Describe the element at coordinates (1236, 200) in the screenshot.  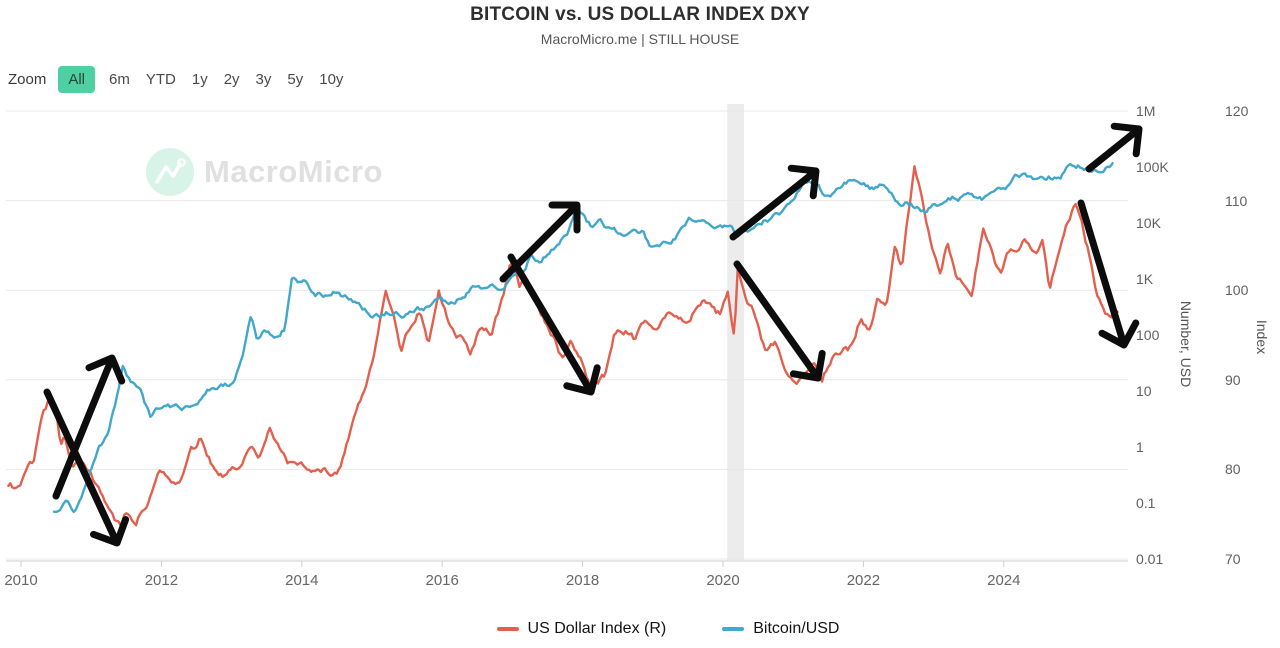
I see `index-axis-tick-label: 110` at that location.